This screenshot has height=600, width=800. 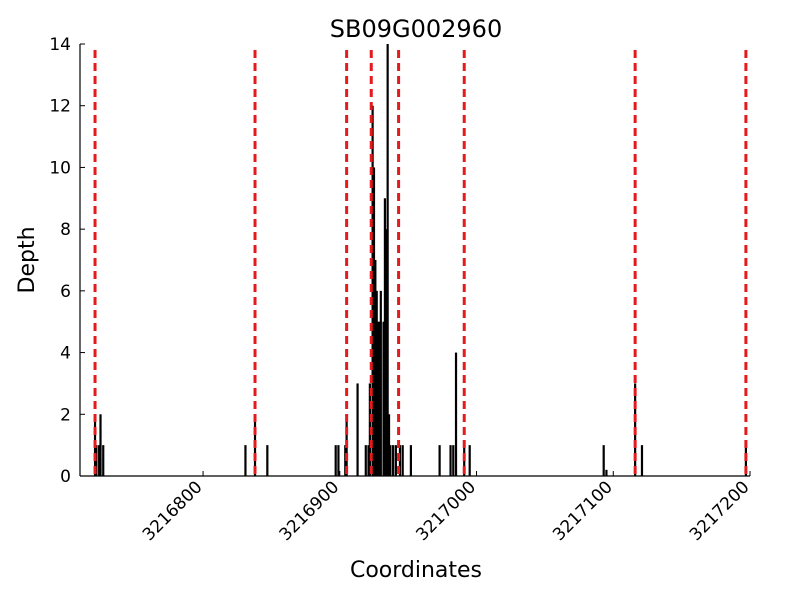 I want to click on y-tick-label: 0, so click(x=65, y=477).